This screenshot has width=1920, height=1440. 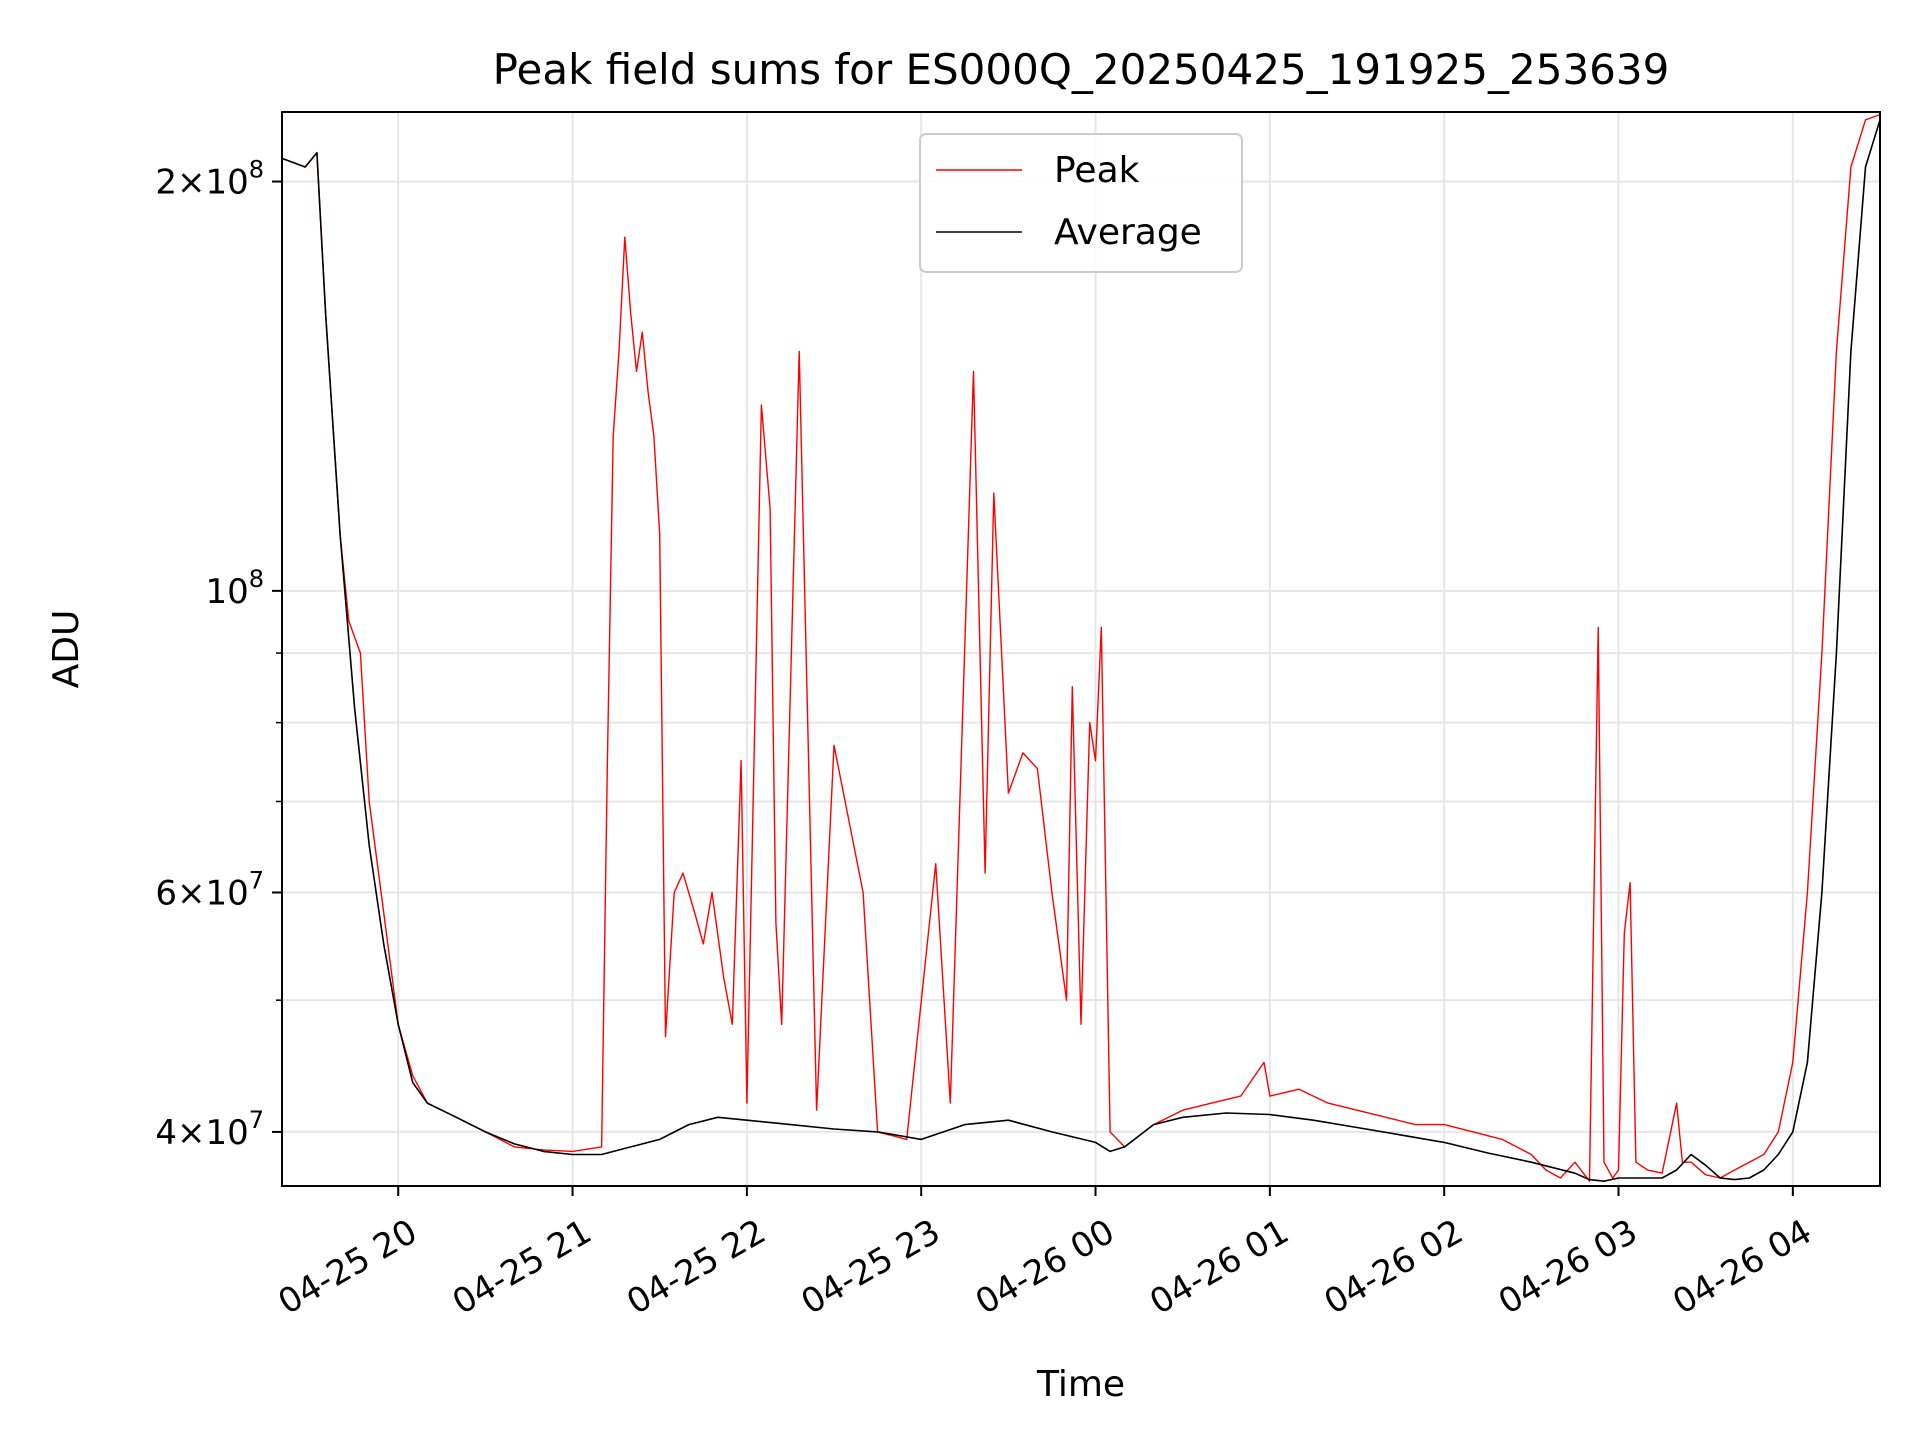 What do you see at coordinates (209, 179) in the screenshot?
I see `y-tick-label: 2×108` at bounding box center [209, 179].